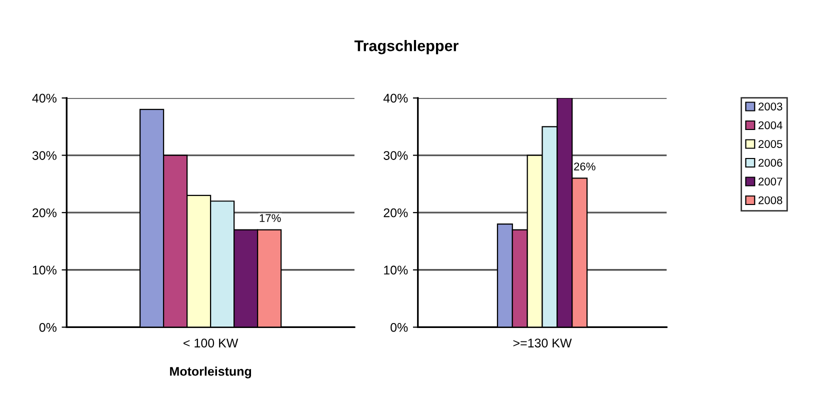  What do you see at coordinates (211, 372) in the screenshot?
I see `x-axis-title: Motorleistung` at bounding box center [211, 372].